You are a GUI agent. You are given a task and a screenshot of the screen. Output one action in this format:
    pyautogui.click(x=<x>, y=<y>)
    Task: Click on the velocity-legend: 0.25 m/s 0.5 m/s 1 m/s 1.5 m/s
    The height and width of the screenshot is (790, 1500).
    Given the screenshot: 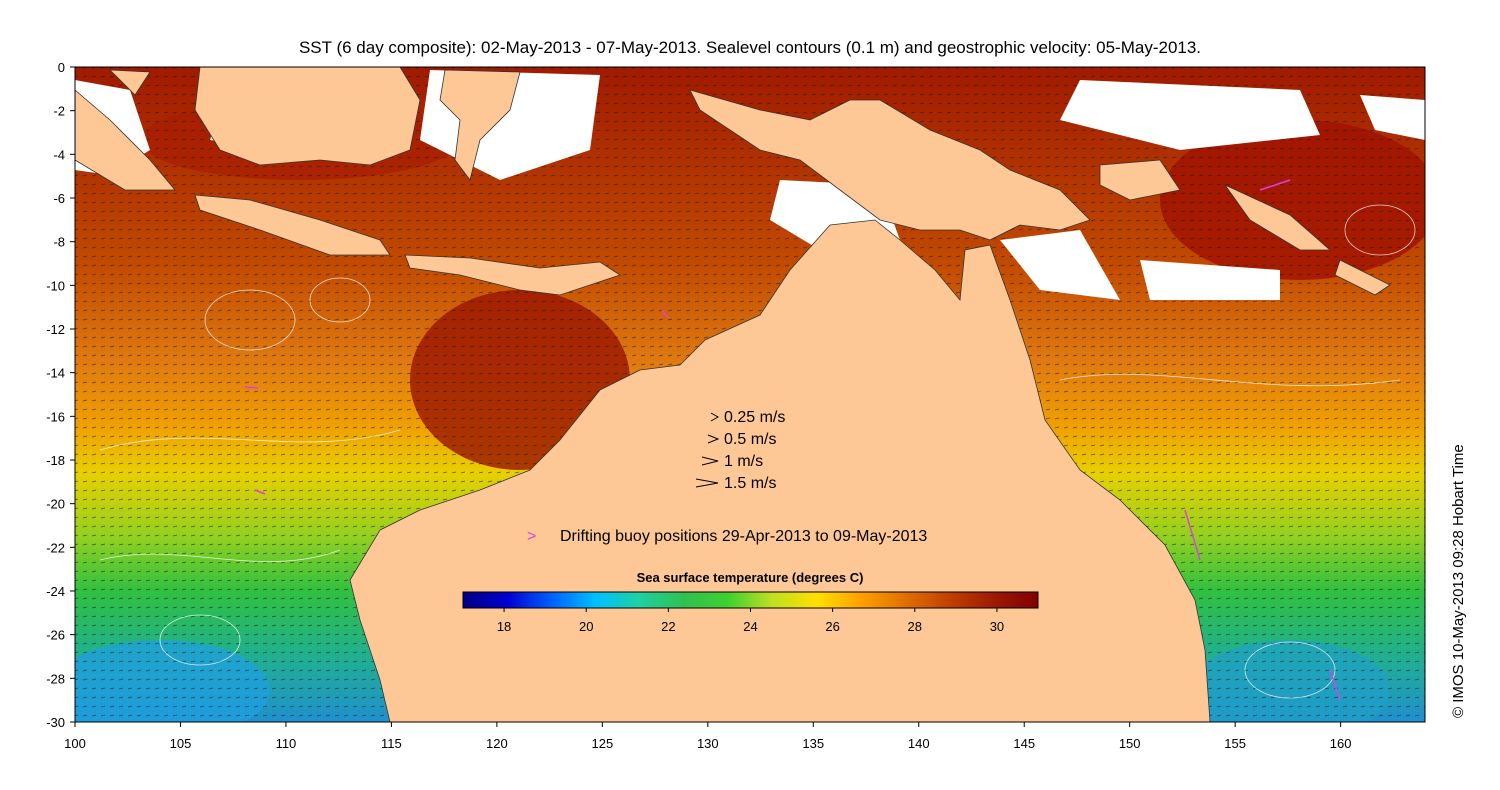 What is the action you would take?
    pyautogui.click(x=740, y=450)
    